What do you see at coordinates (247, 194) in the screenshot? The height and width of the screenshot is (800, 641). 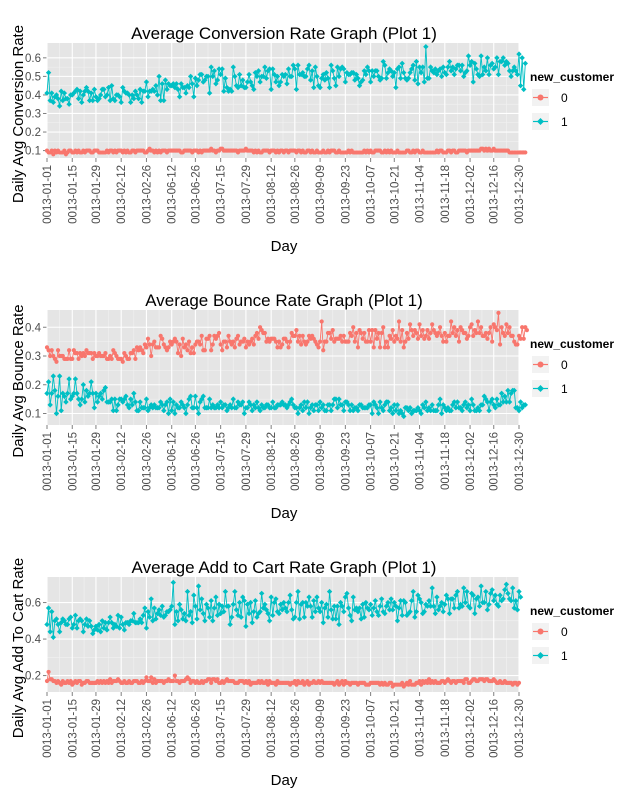 I see `x-tick-label: 0013-07-29` at bounding box center [247, 194].